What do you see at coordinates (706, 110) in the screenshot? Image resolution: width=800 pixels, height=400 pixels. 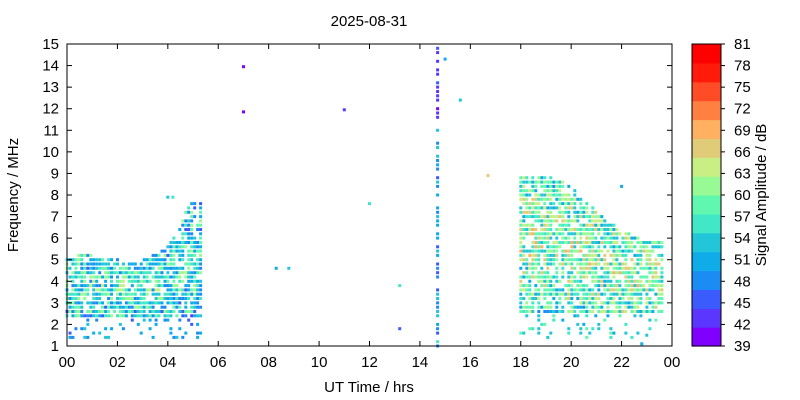 I see `colorbar-segment` at bounding box center [706, 110].